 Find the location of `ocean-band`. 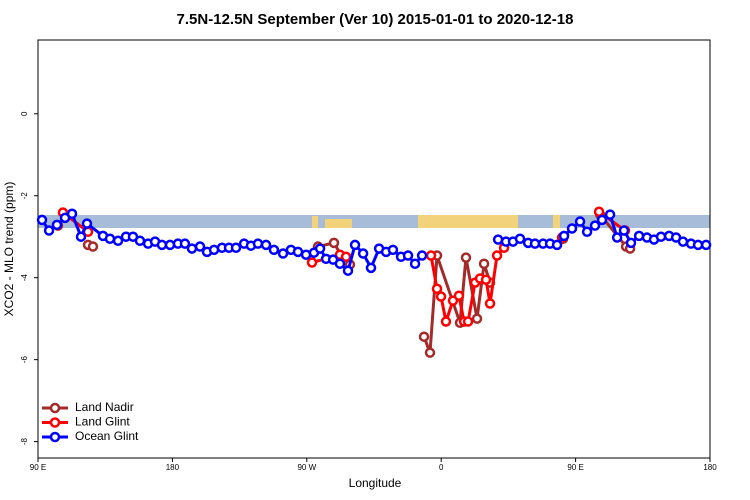

ocean-band is located at coordinates (374, 221).